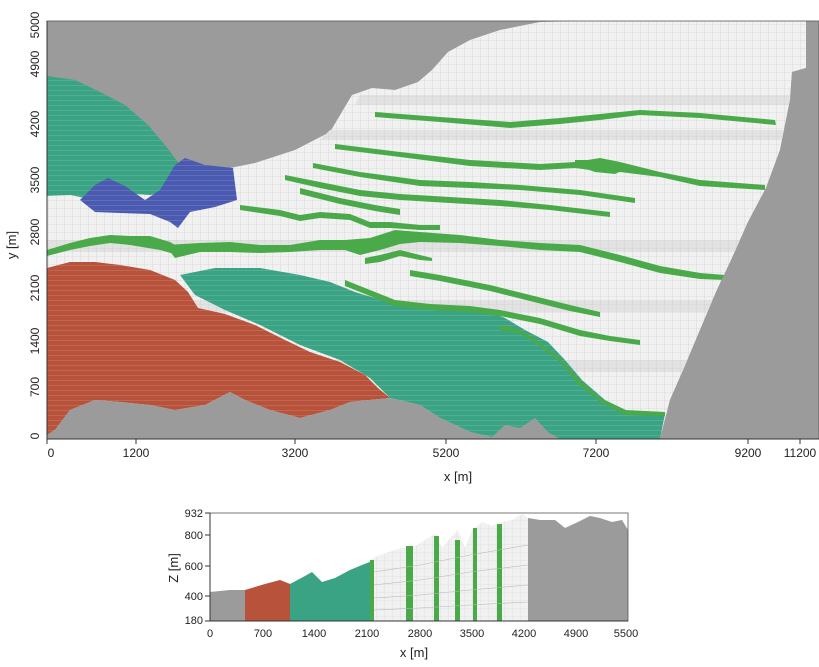 The height and width of the screenshot is (667, 819). I want to click on section-green-layers, so click(436, 572).